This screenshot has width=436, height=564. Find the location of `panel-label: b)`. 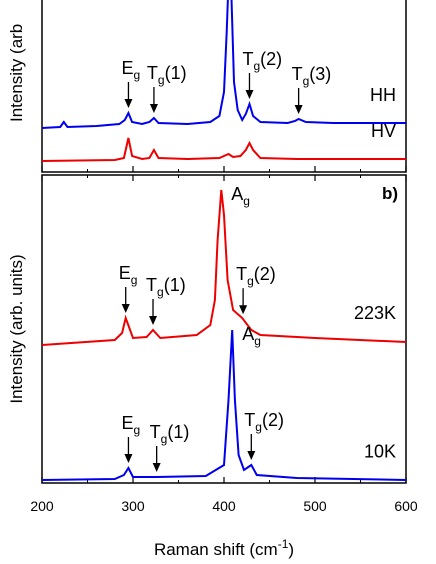

panel-label: b) is located at coordinates (390, 193).